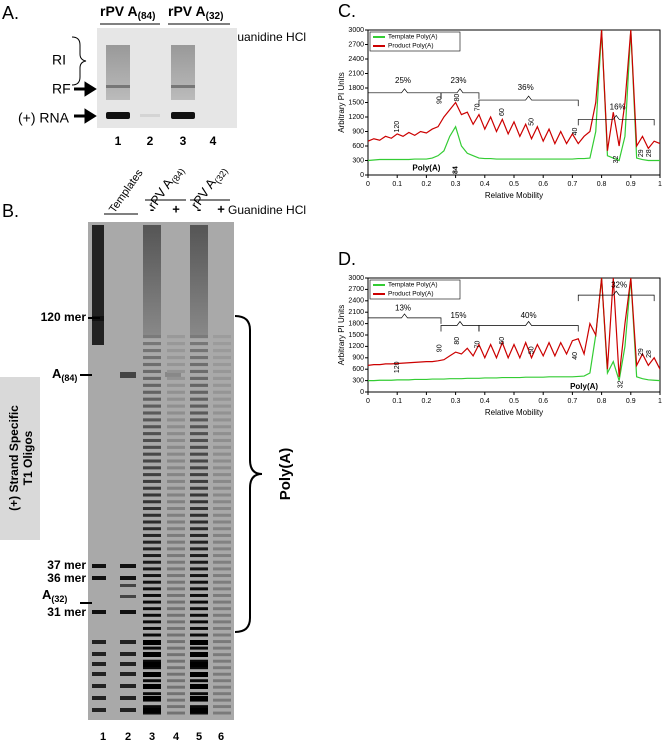  What do you see at coordinates (631, 401) in the screenshot?
I see `x-tick-label: 0.9` at bounding box center [631, 401].